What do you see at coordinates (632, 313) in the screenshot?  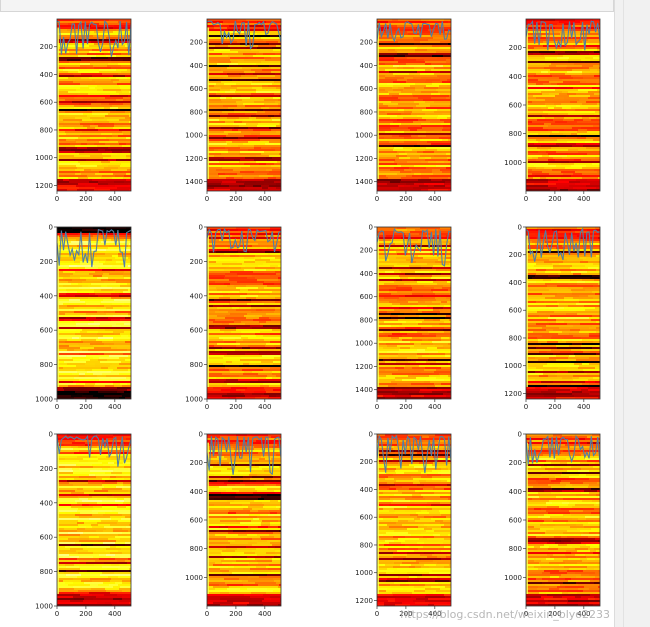 I see `scrollbar-gutter` at bounding box center [632, 313].